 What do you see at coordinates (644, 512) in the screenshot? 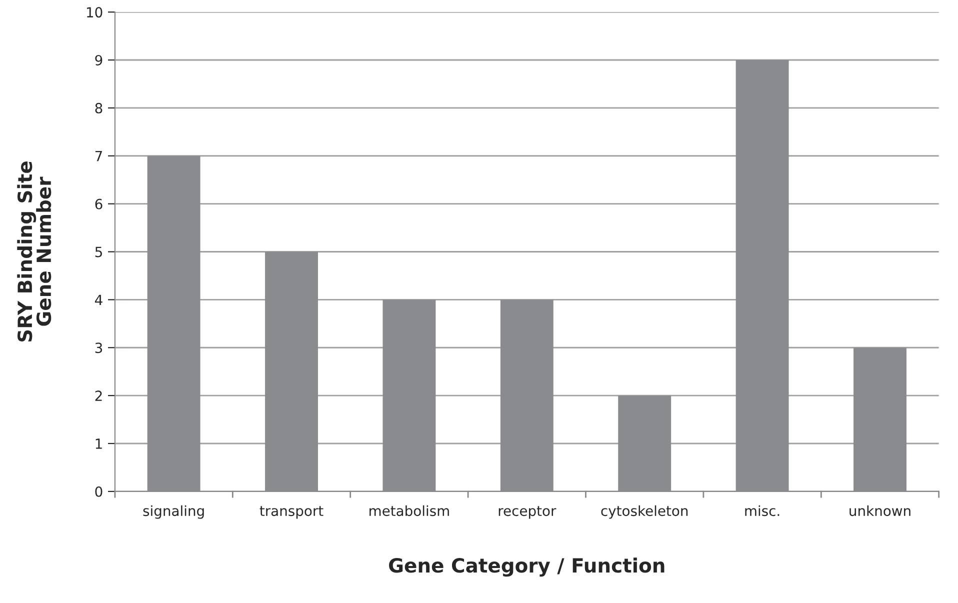
I see `x-tick-label: cytoskeleton` at bounding box center [644, 512].